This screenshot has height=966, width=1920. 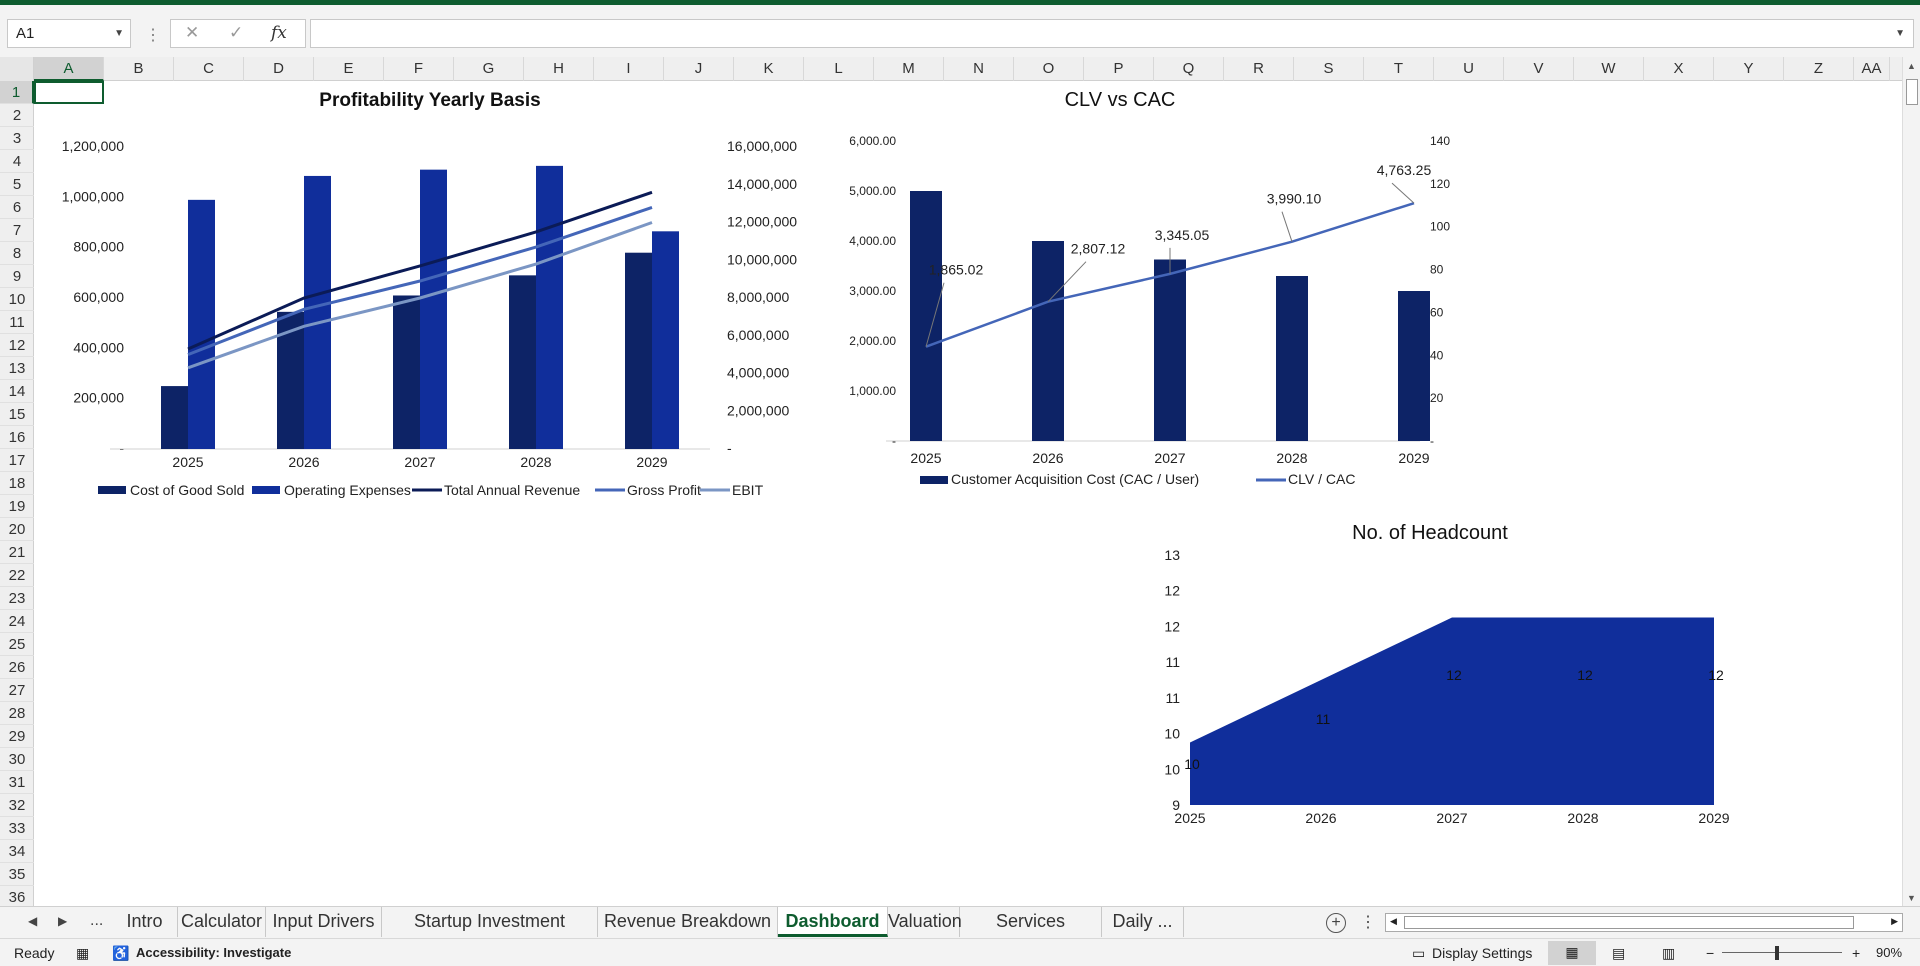 I want to click on column-header-a: A, so click(x=69, y=69).